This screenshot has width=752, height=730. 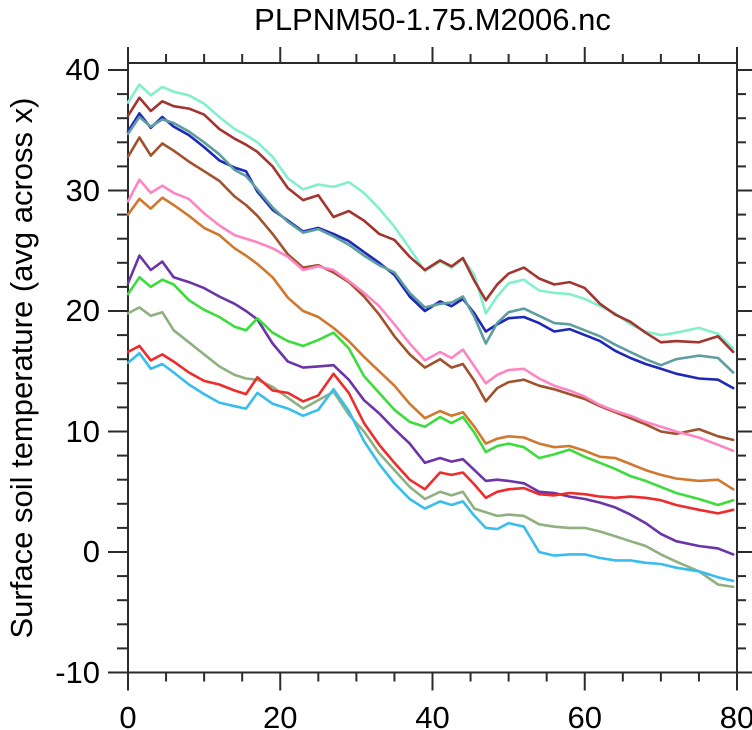 What do you see at coordinates (280, 715) in the screenshot?
I see `x-tick-label: 20` at bounding box center [280, 715].